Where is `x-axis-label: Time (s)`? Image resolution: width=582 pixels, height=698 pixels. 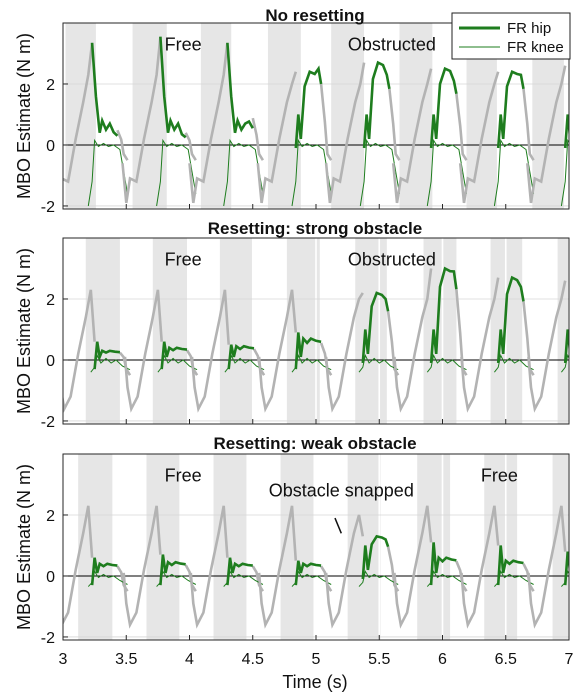 x-axis-label: Time (s) is located at coordinates (314, 682).